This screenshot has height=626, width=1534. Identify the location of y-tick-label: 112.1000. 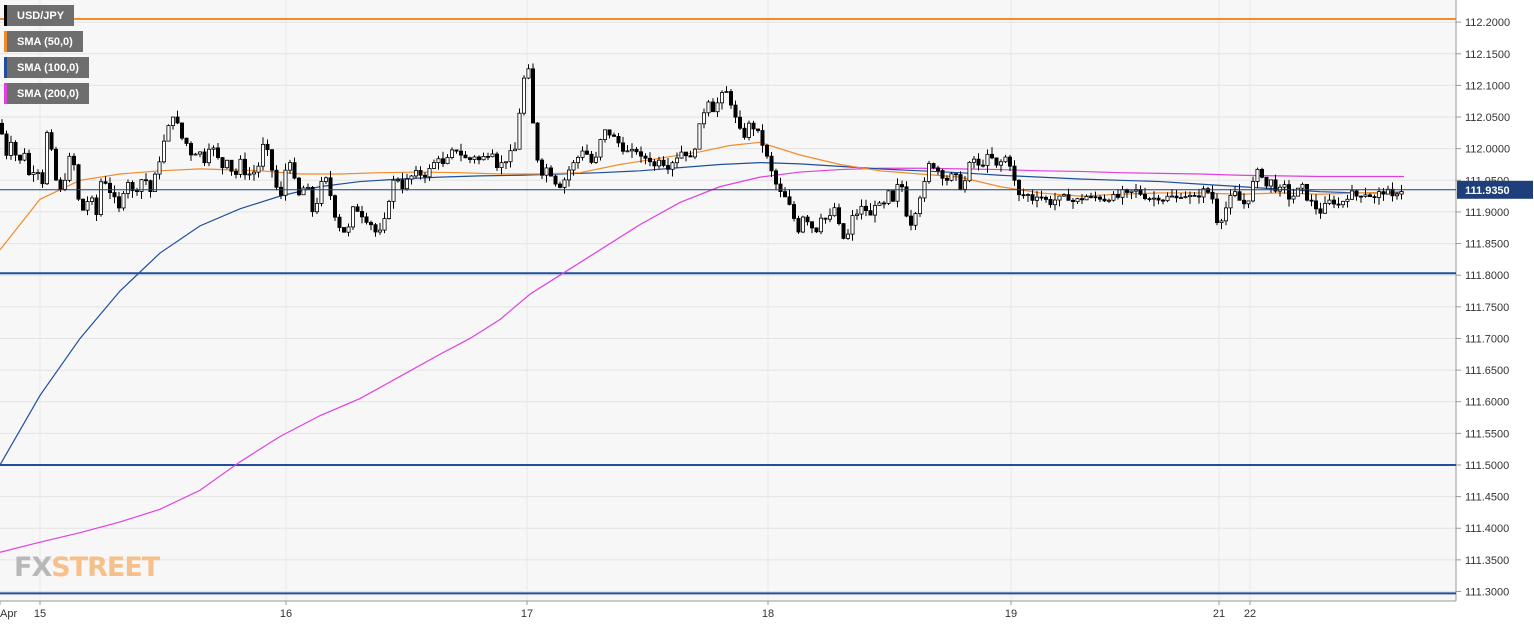
(1487, 86).